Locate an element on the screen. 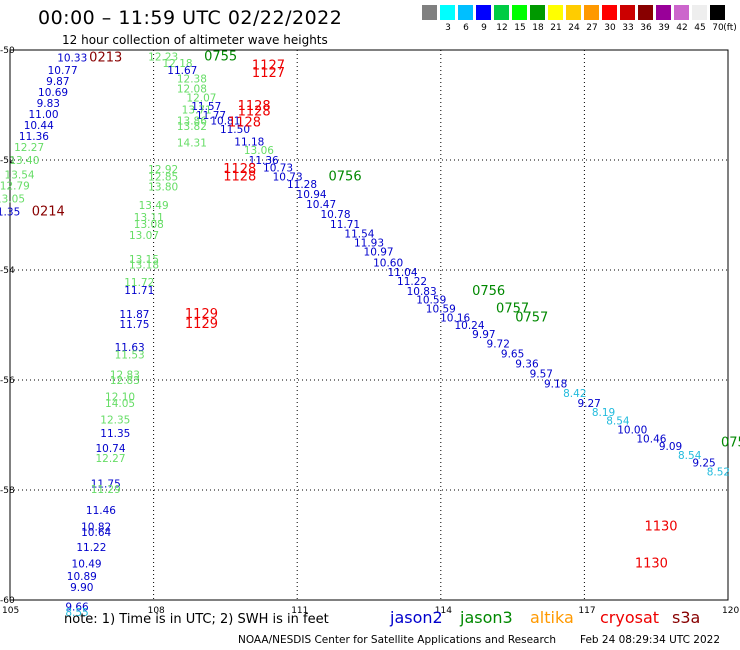 The image size is (740, 650). legend-label: 9 is located at coordinates (484, 28).